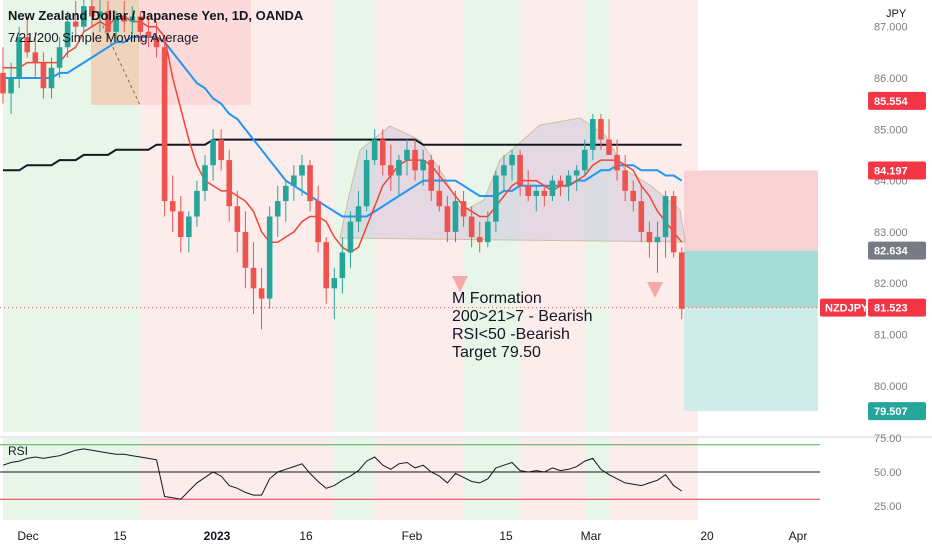 The height and width of the screenshot is (550, 932). I want to click on target-zone, so click(751, 359).